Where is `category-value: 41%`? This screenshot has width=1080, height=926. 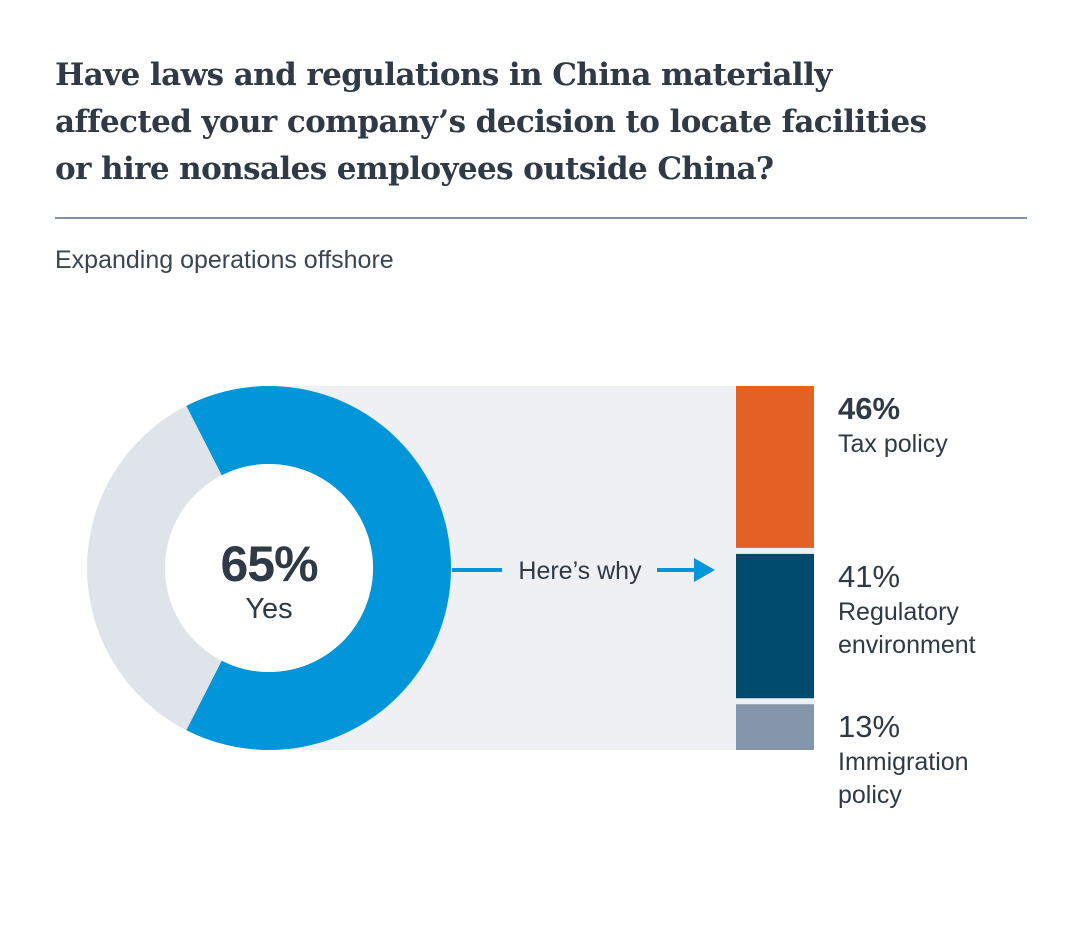
category-value: 41% is located at coordinates (869, 576).